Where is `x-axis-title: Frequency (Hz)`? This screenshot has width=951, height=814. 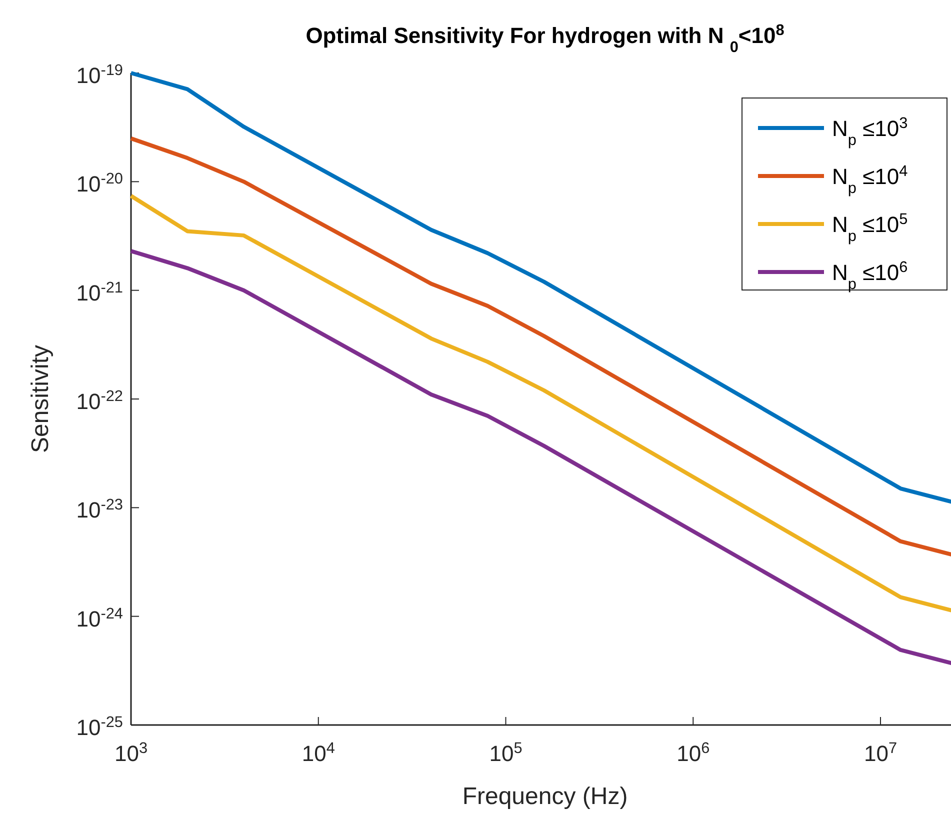 x-axis-title: Frequency (Hz) is located at coordinates (545, 796).